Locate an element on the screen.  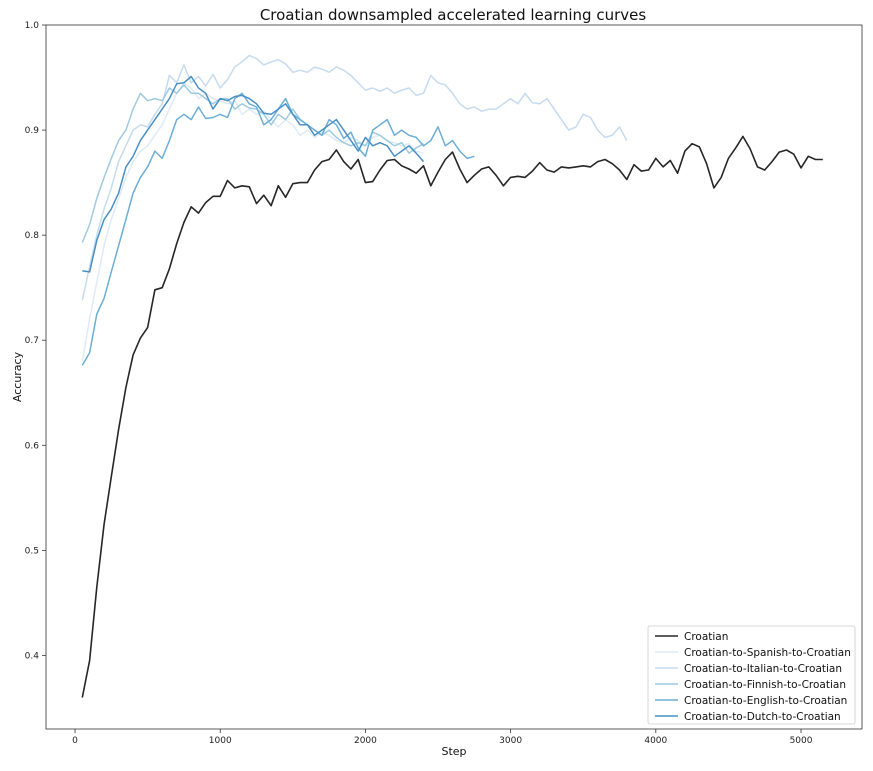
x-axis-label: Step is located at coordinates (453, 751).